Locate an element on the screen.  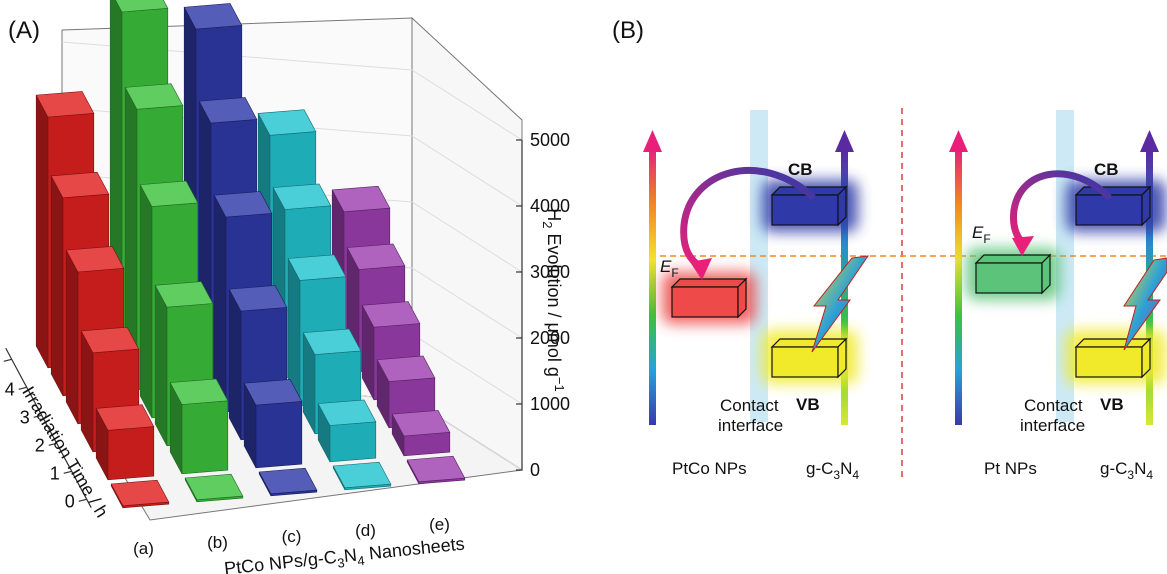
category-label-b: (b) is located at coordinates (217, 542).